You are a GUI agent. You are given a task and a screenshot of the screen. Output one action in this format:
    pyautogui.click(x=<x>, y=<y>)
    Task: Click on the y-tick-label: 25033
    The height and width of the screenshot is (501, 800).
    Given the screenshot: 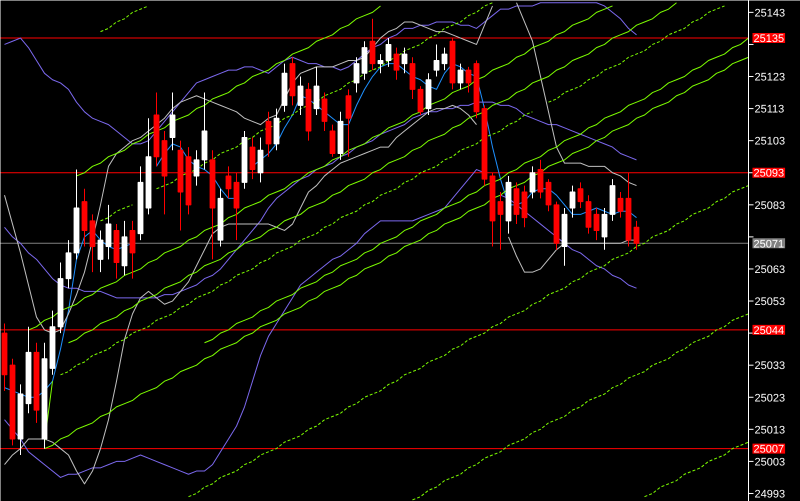 What is the action you would take?
    pyautogui.click(x=770, y=366)
    